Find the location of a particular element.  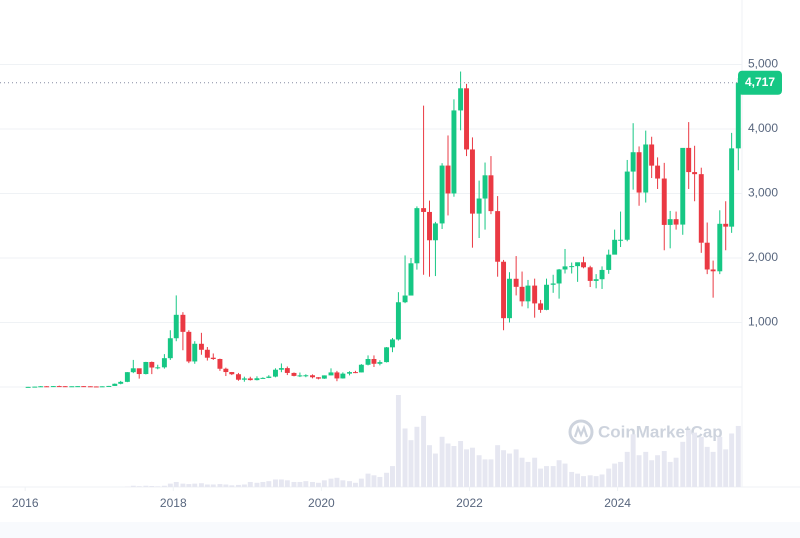

last-price-label: 4,717 is located at coordinates (760, 82).